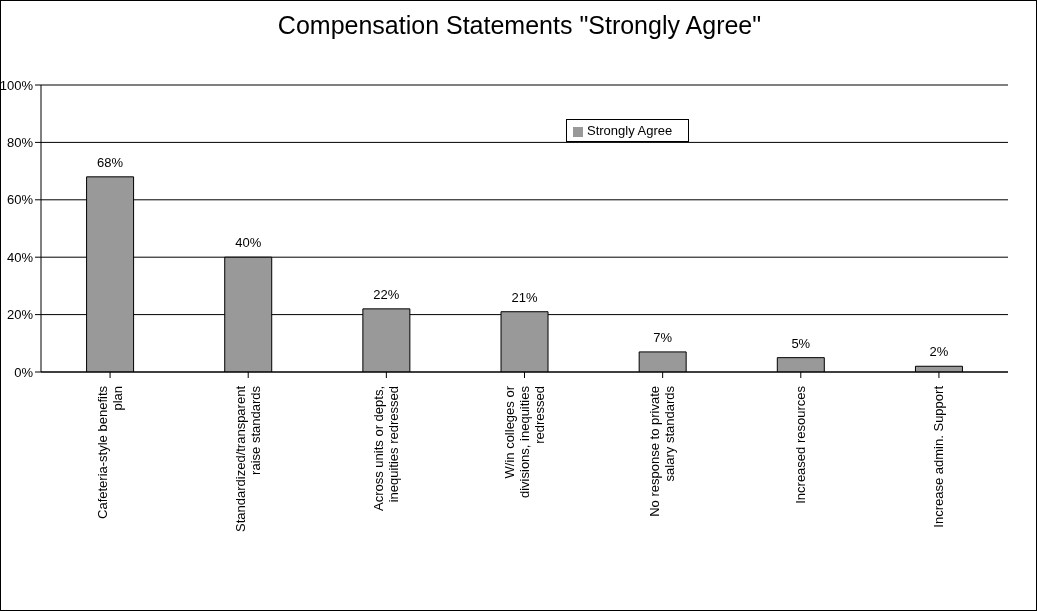 The width and height of the screenshot is (1037, 611). I want to click on data-label: 5%, so click(801, 343).